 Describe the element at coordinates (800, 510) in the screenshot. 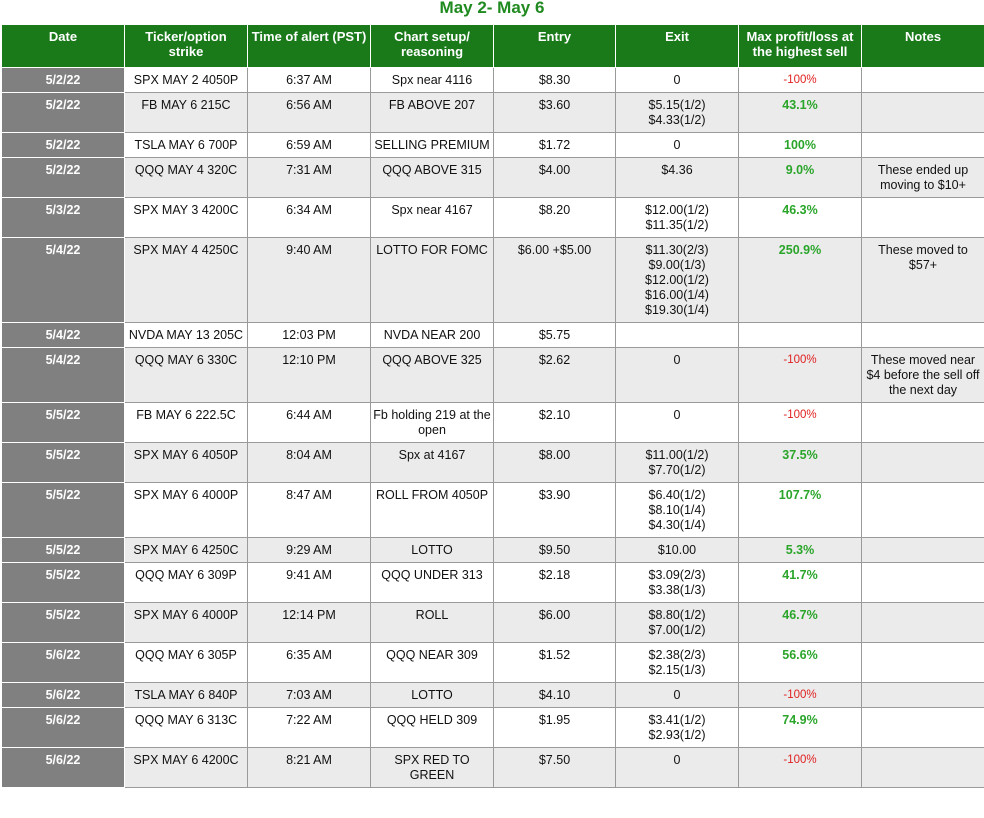

I see `cell-result: 107.7%` at that location.